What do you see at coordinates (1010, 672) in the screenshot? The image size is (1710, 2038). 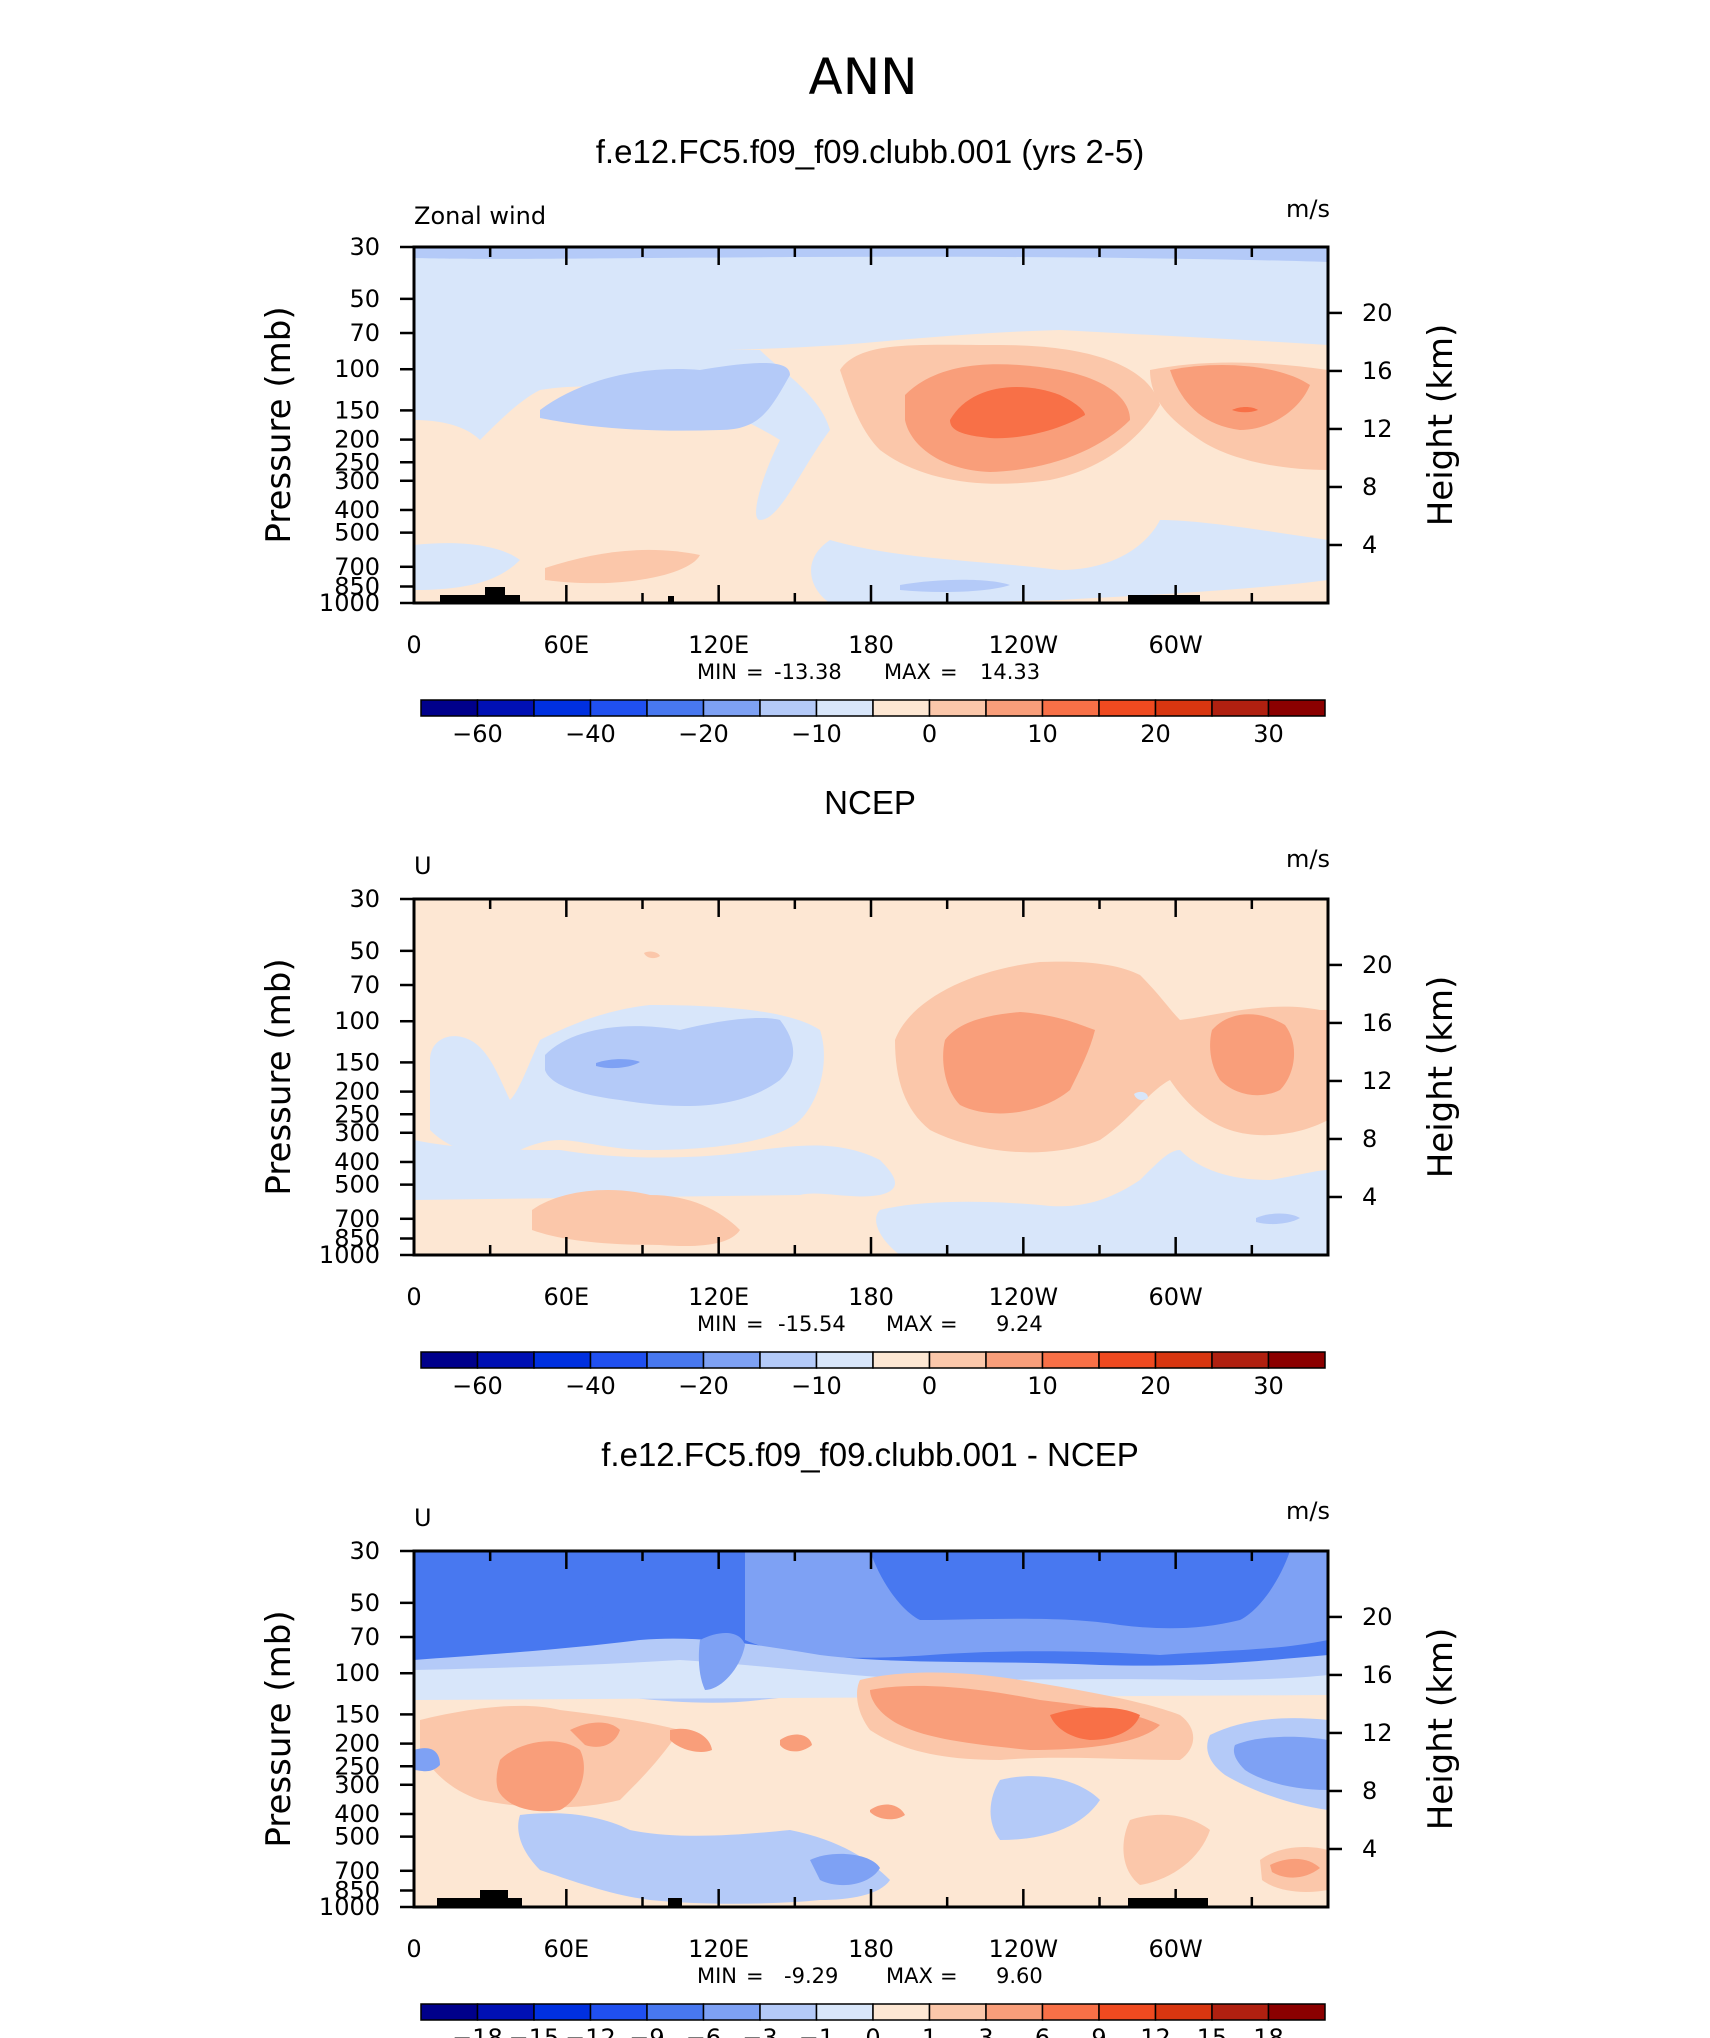 I see `max-value: 14.33` at bounding box center [1010, 672].